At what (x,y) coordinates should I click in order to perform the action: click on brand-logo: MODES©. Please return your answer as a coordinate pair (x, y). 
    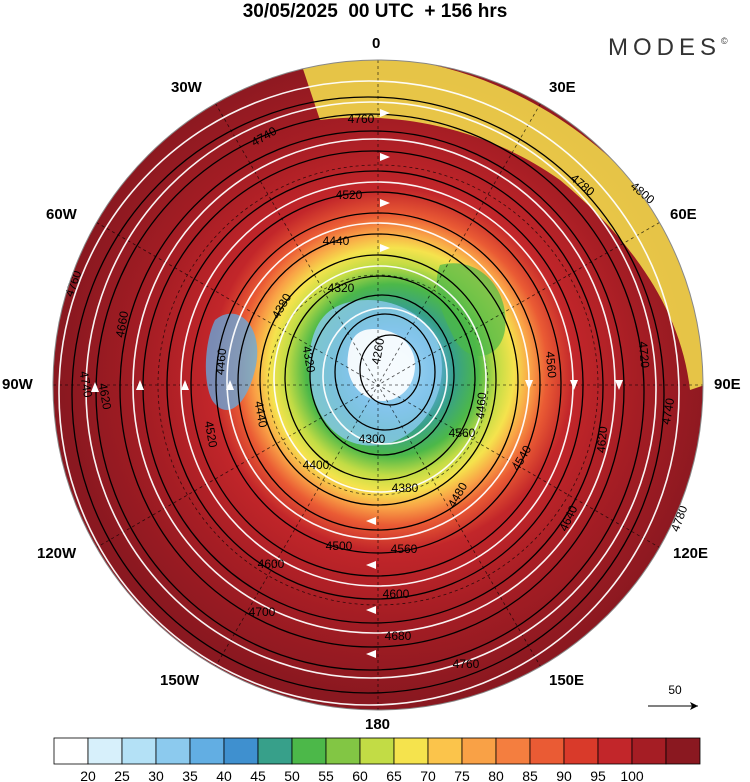
    Looking at the image, I should click on (668, 48).